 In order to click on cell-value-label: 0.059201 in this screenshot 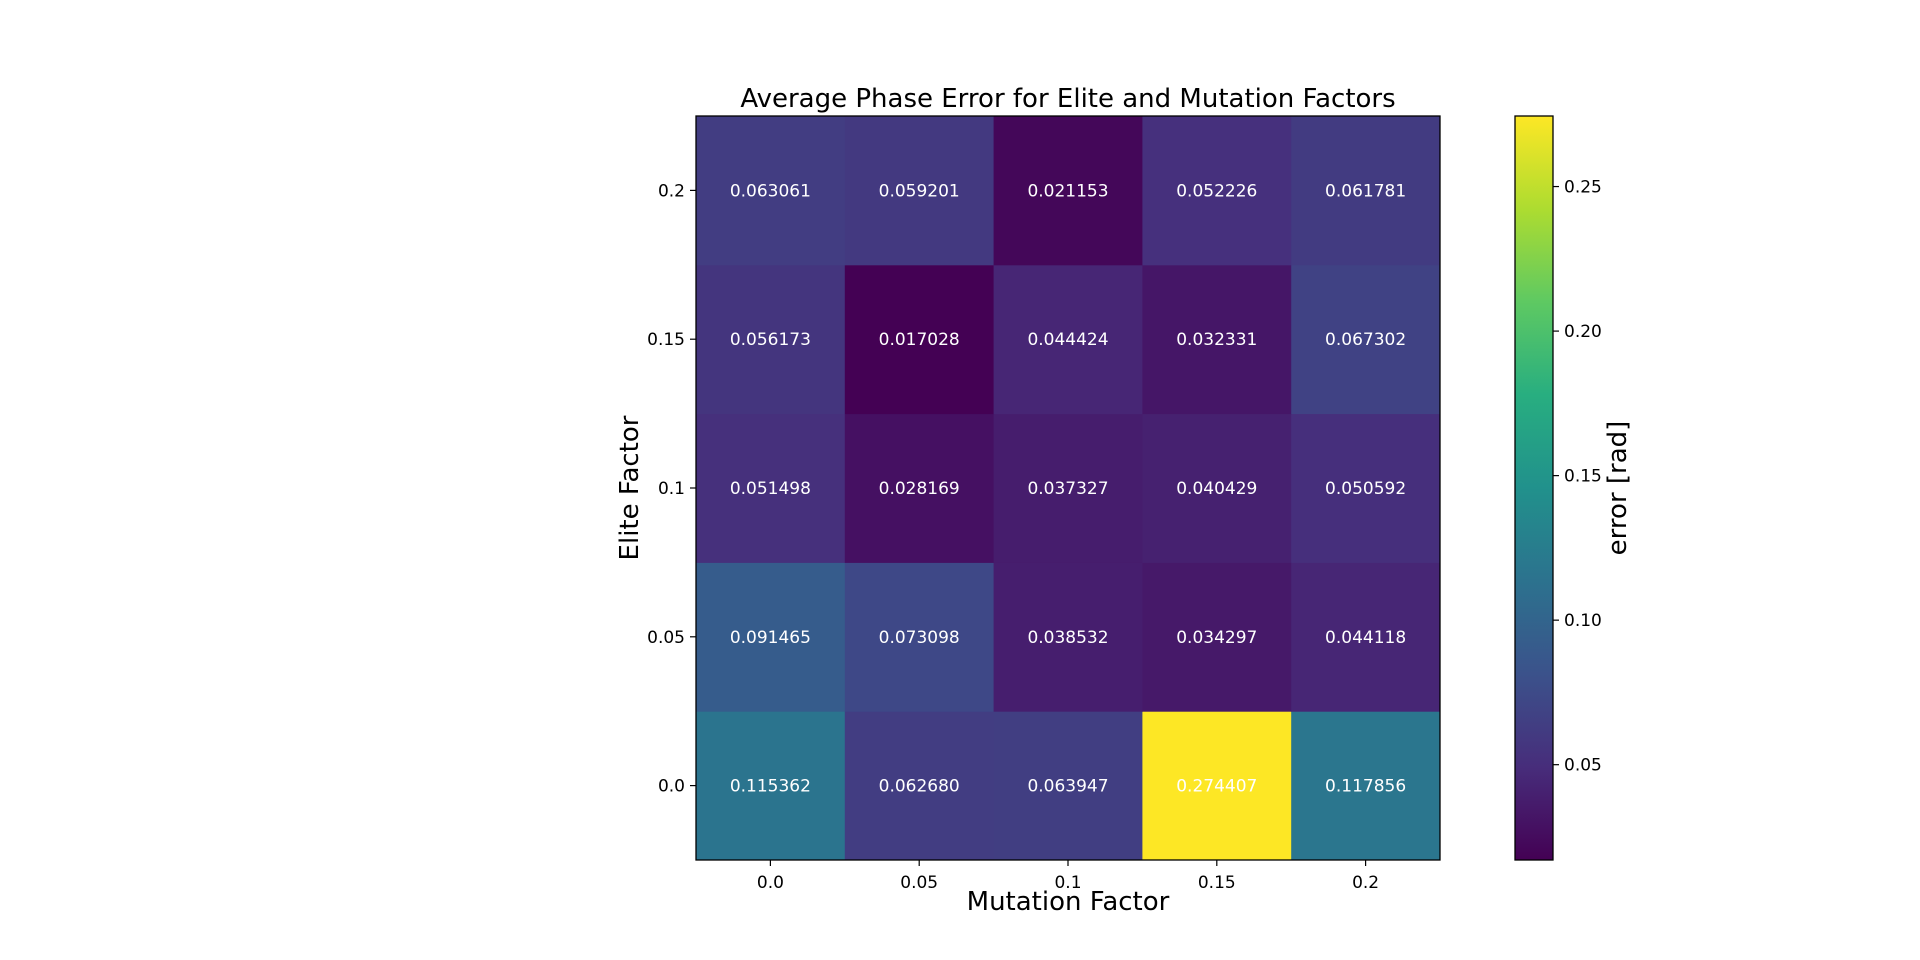, I will do `click(919, 191)`.